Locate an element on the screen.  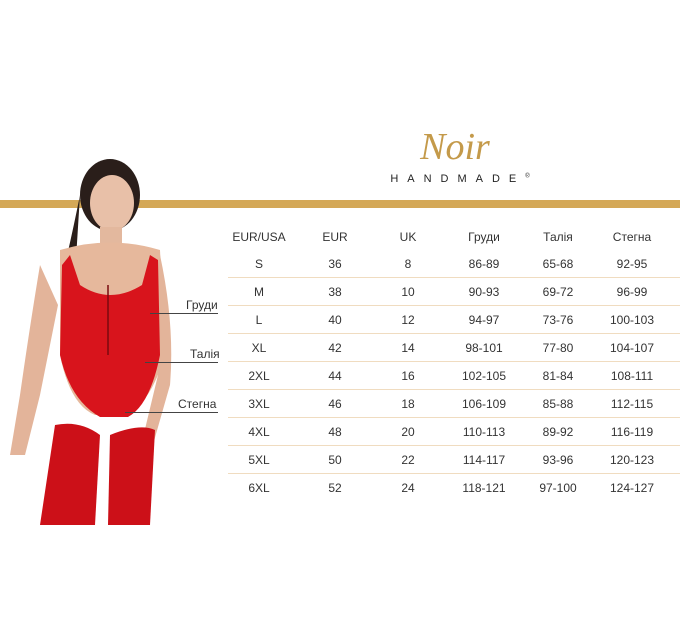
header-hips: Стегна is located at coordinates (632, 237).